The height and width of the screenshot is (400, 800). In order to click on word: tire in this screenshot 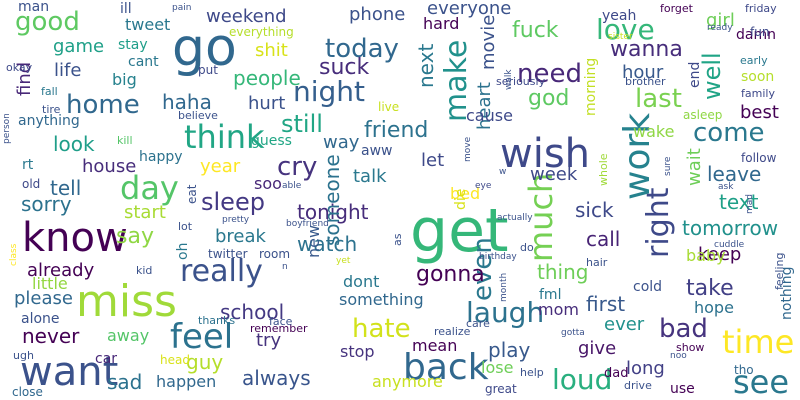, I will do `click(51, 109)`.